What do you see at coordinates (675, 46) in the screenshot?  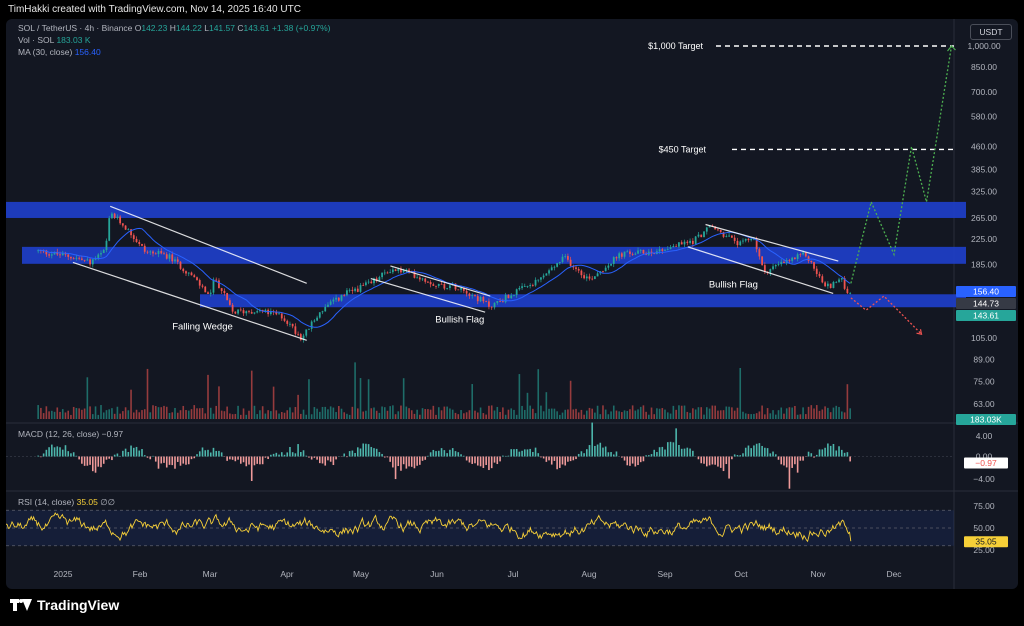 I see `target-label-0: $1,000 Target` at bounding box center [675, 46].